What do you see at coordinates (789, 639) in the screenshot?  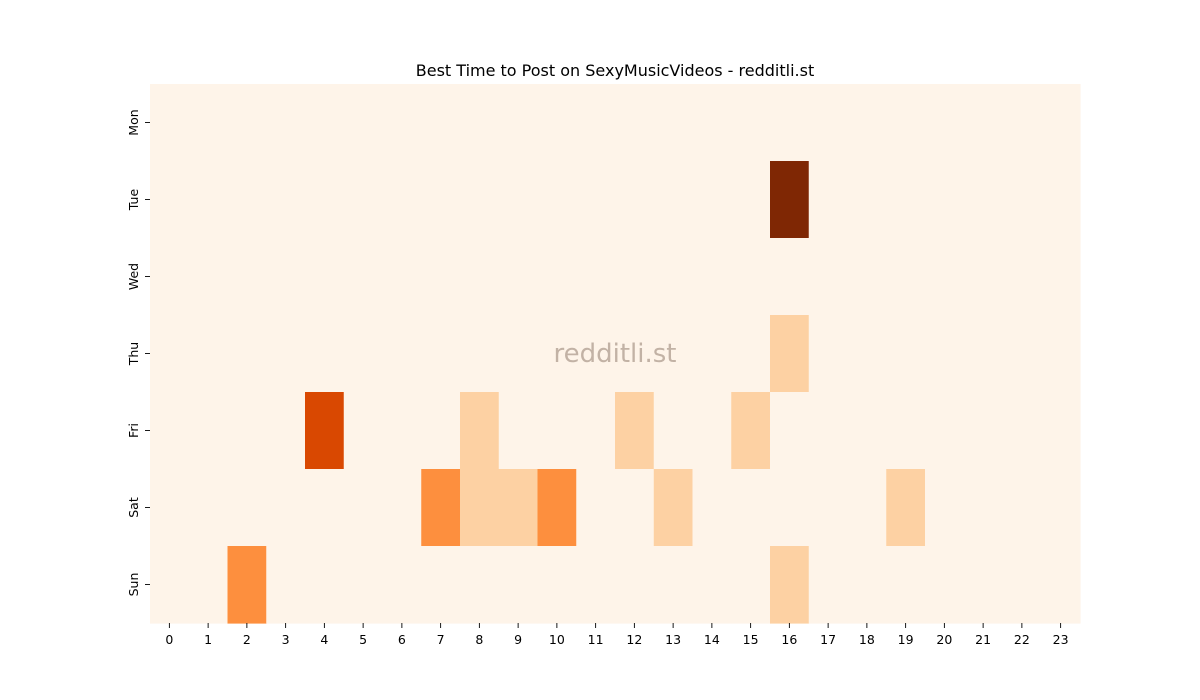 I see `x-tick-label: 16` at bounding box center [789, 639].